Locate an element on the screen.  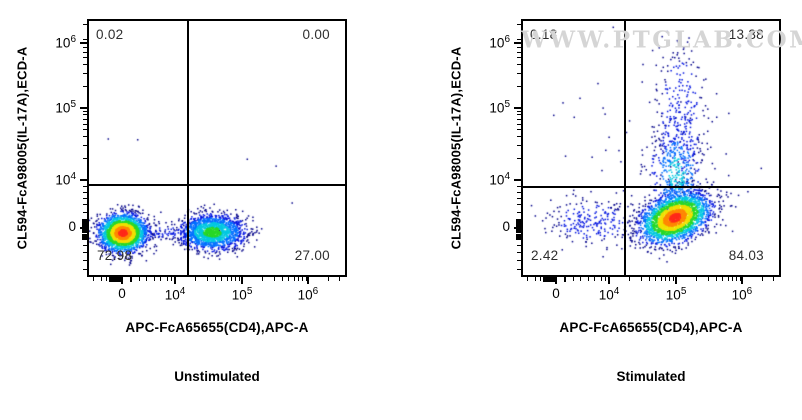
quadrant-percentage-lower-right: 84.03 is located at coordinates (746, 255).